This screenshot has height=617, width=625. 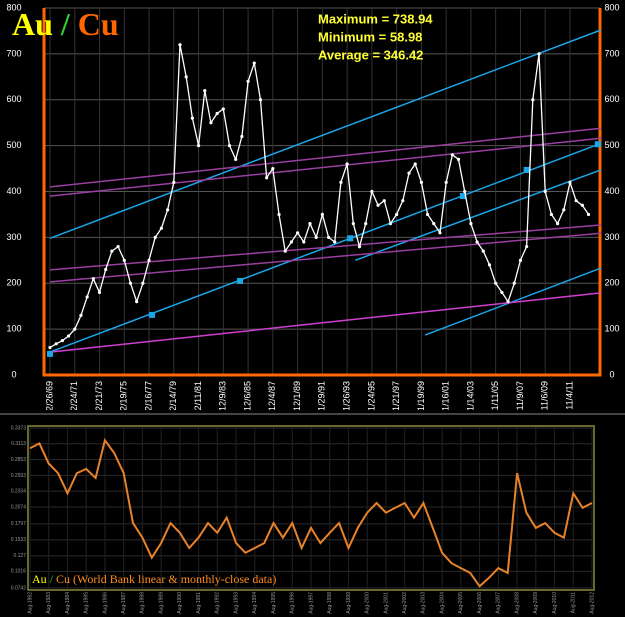 I want to click on y-tick-label: 0.3113, so click(x=18, y=444).